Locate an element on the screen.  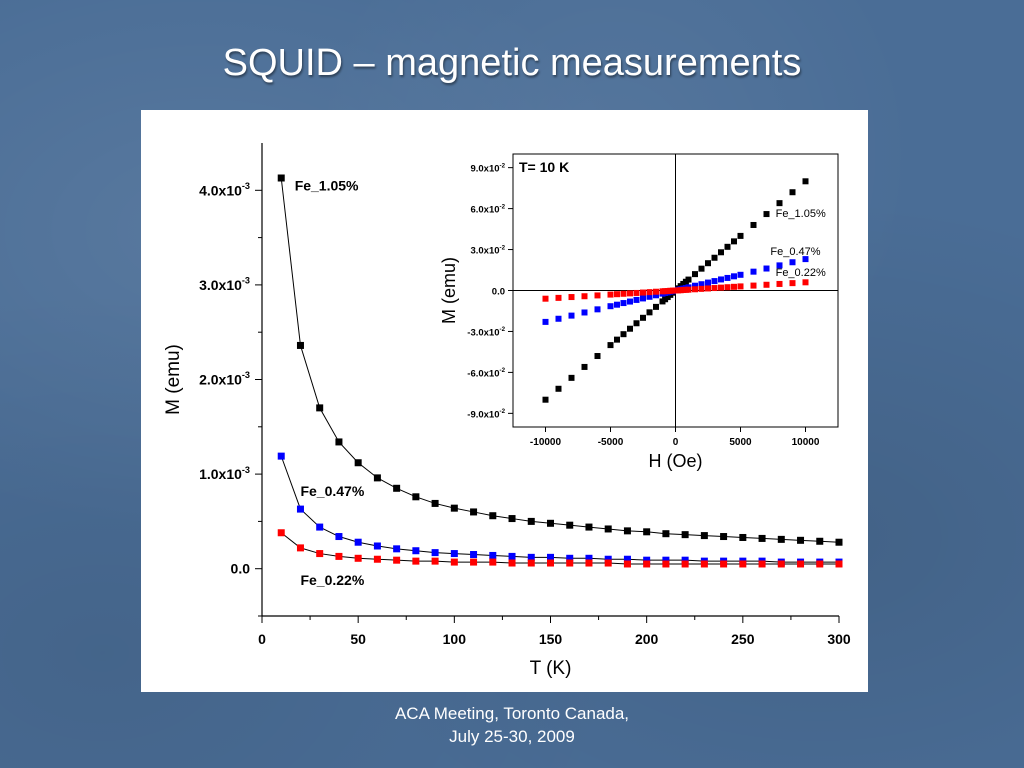
footer-dates: July 25-30, 2009 is located at coordinates (512, 736).